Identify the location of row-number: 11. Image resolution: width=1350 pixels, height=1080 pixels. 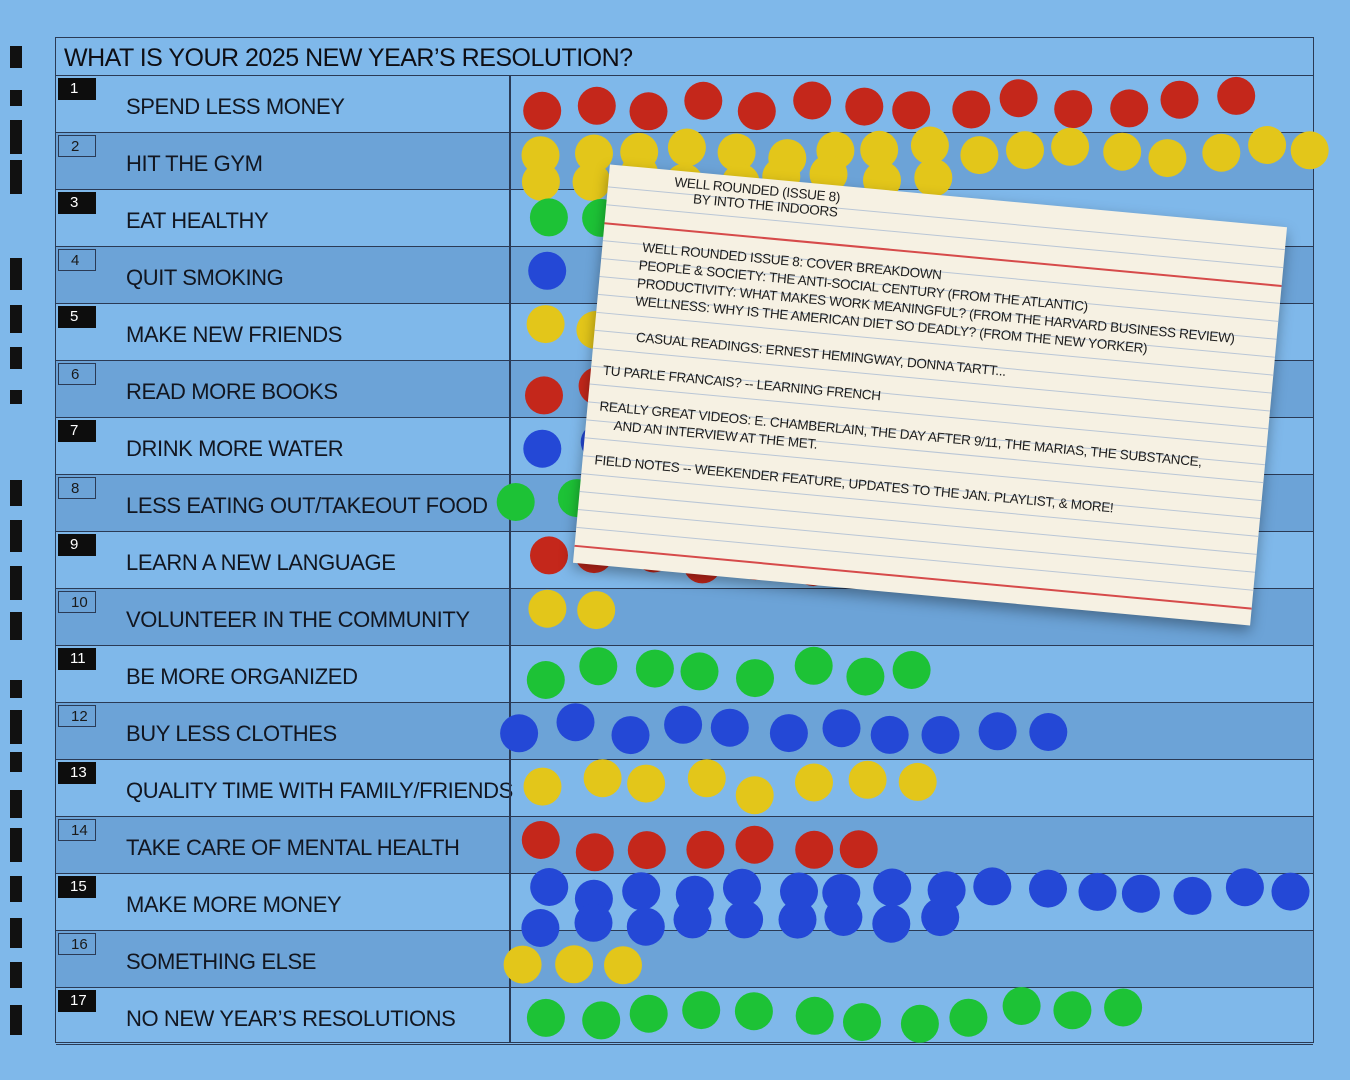
(77, 659).